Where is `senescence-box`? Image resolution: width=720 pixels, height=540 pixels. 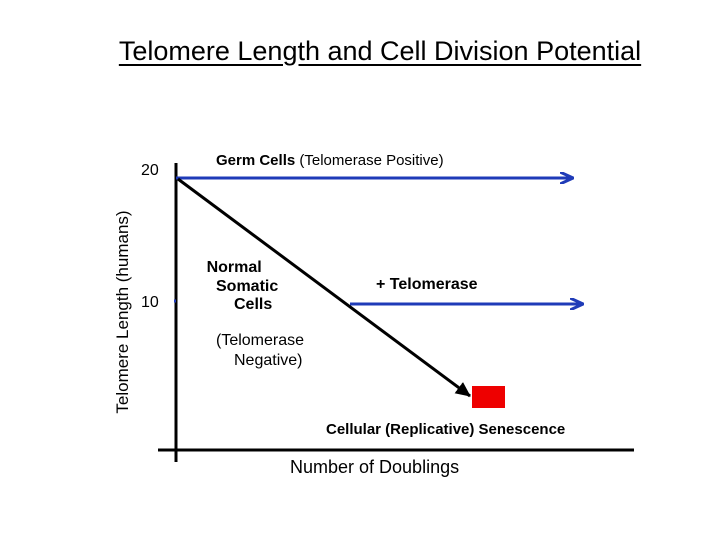
senescence-box is located at coordinates (488, 397).